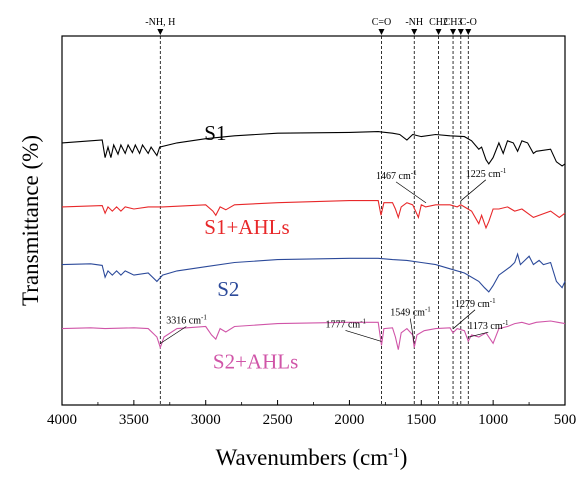 The height and width of the screenshot is (477, 582). I want to click on series-name-label: S1, so click(215, 133).